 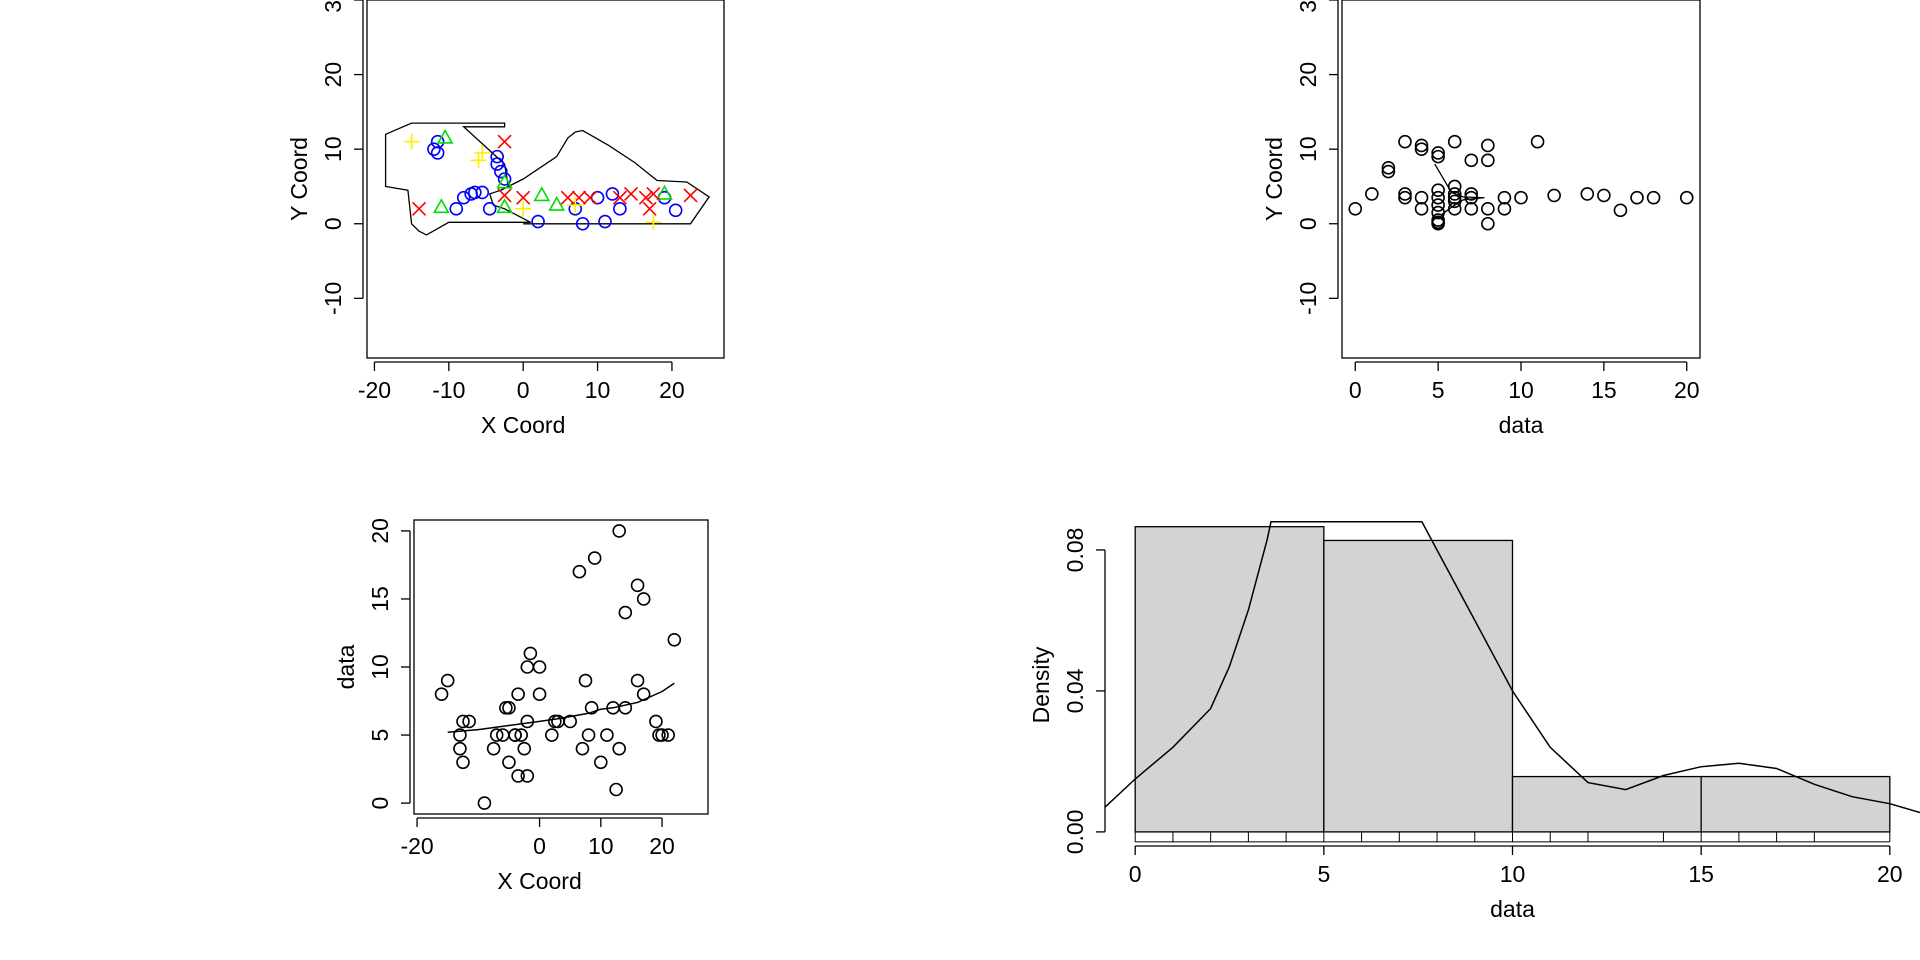 I want to click on density-curve, so click(x=1512, y=667).